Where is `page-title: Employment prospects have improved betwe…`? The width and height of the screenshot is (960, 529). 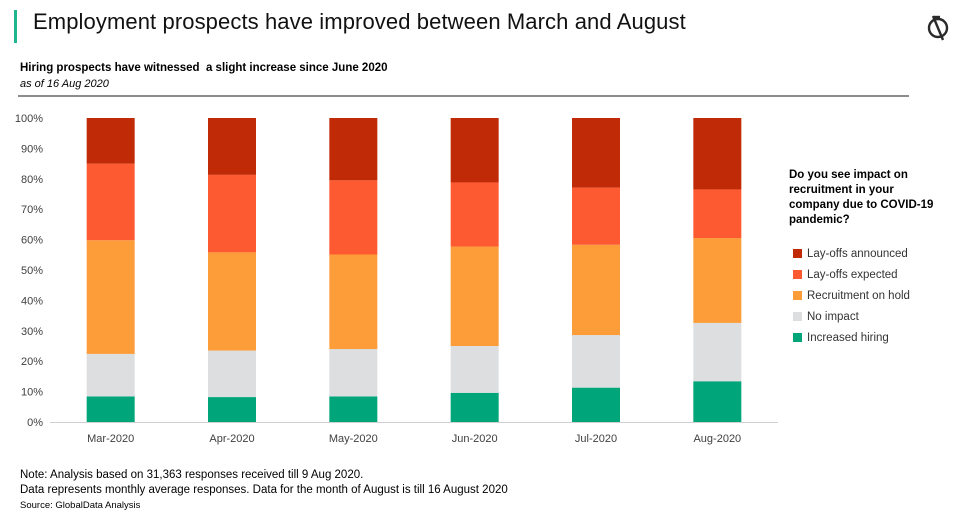
page-title: Employment prospects have improved betwe… is located at coordinates (359, 21).